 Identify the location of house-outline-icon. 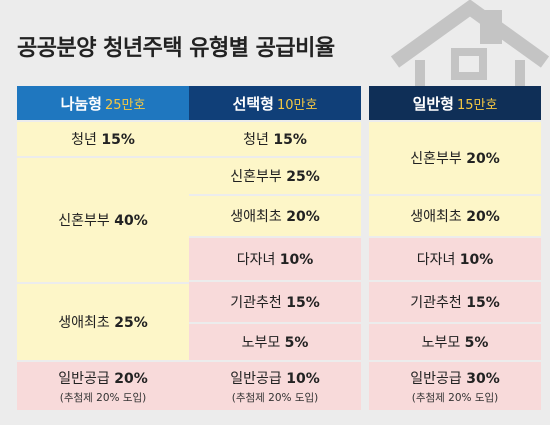
(470, 45).